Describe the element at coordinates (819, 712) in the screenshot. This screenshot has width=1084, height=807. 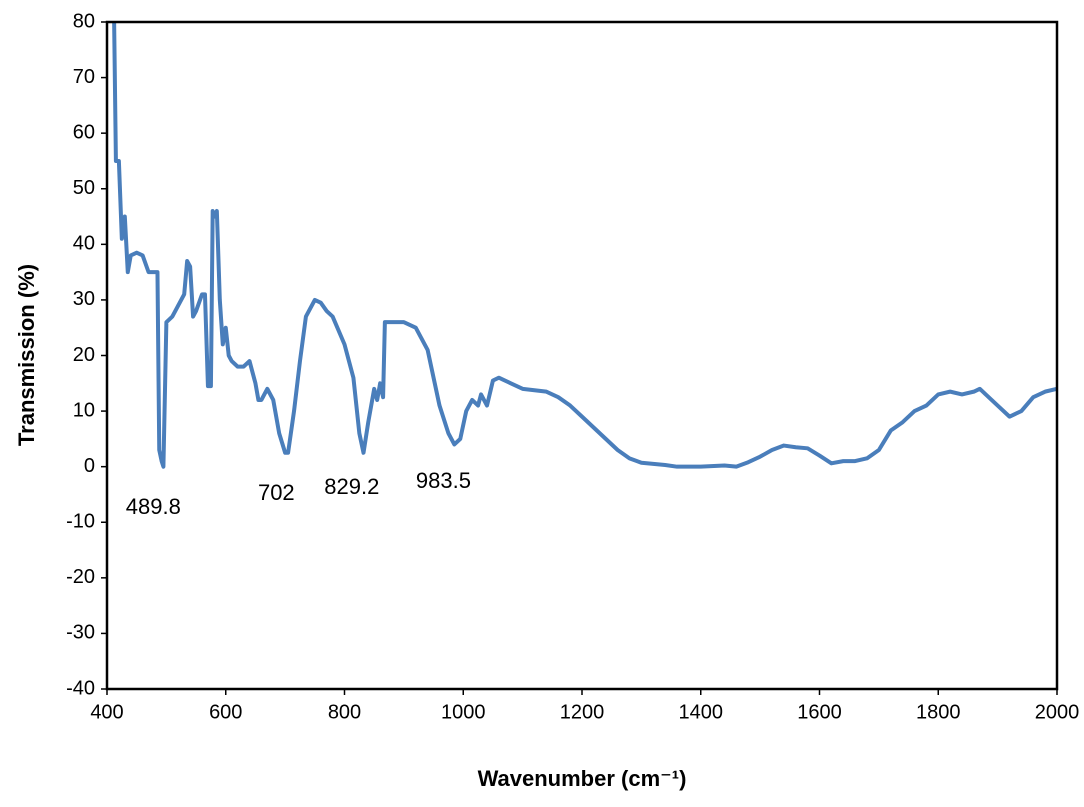
I see `x-tick-label: 1600` at that location.